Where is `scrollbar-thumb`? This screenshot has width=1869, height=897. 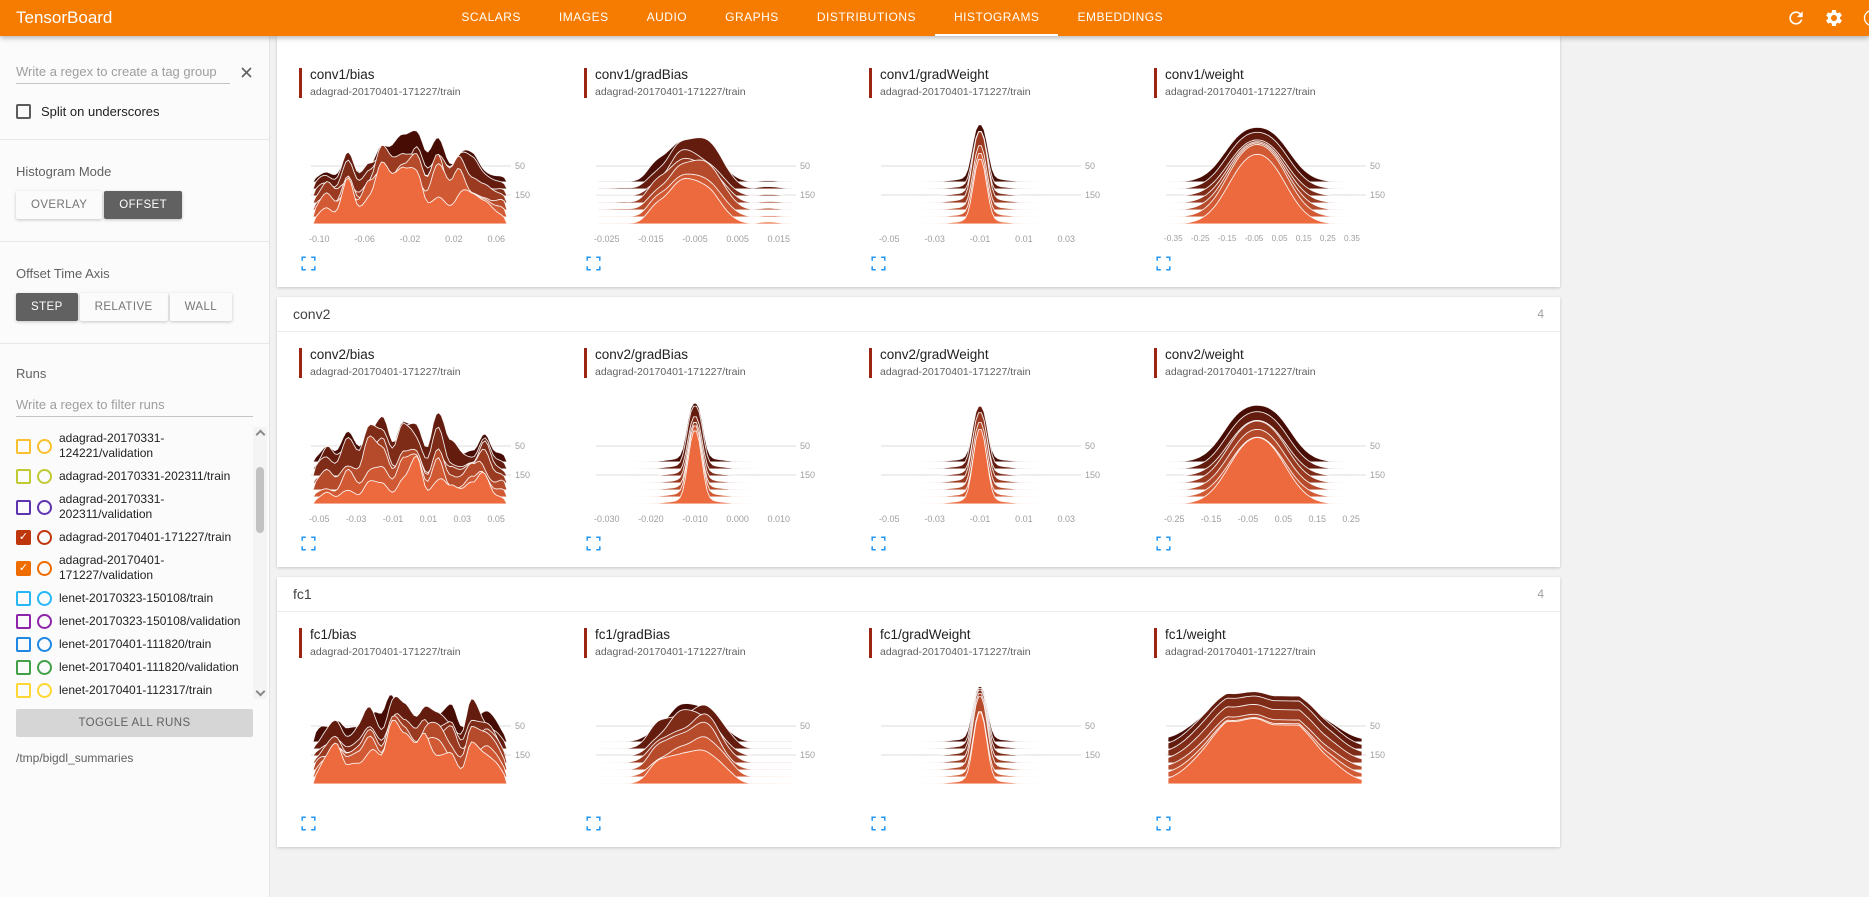 scrollbar-thumb is located at coordinates (260, 500).